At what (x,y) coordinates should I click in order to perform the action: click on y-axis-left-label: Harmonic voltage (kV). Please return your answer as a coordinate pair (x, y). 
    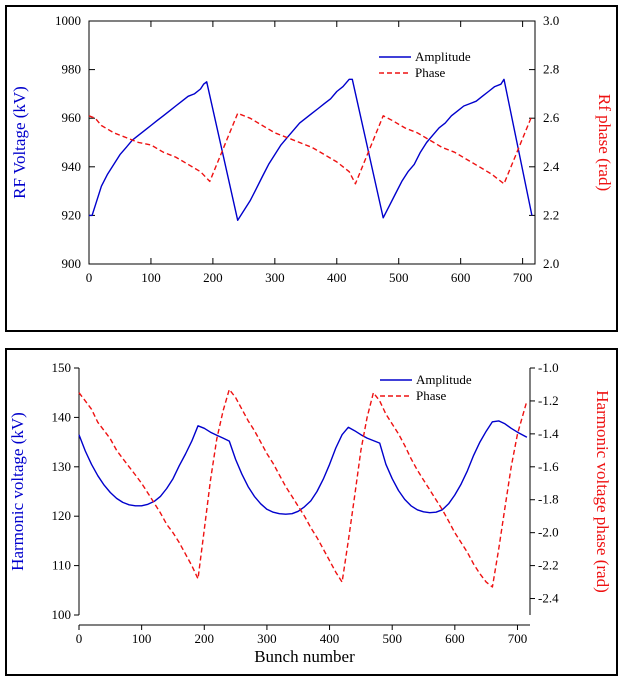
    Looking at the image, I should click on (17, 491).